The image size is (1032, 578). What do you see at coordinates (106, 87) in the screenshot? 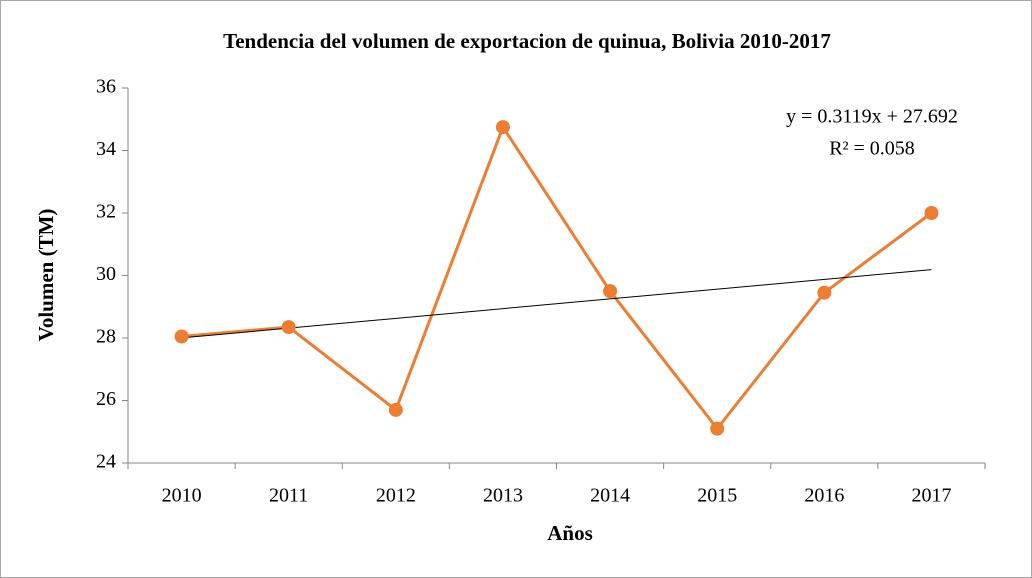
I see `y-tick-label: 36` at bounding box center [106, 87].